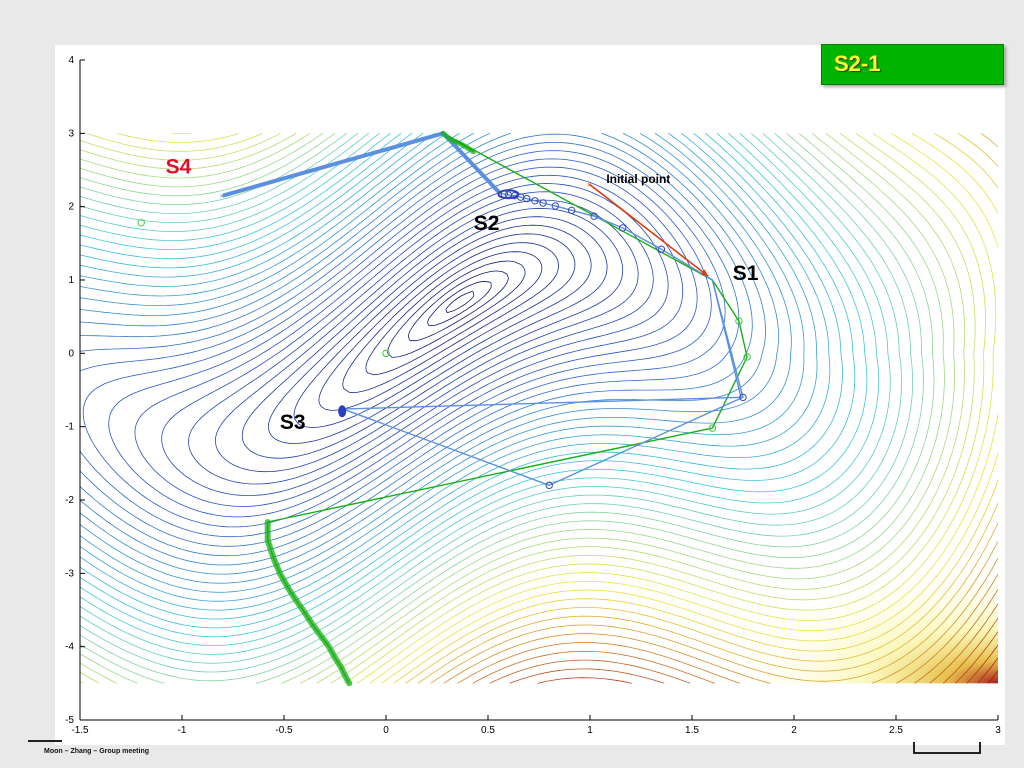 This screenshot has width=1024, height=768. I want to click on x-tick-label: -1, so click(182, 730).